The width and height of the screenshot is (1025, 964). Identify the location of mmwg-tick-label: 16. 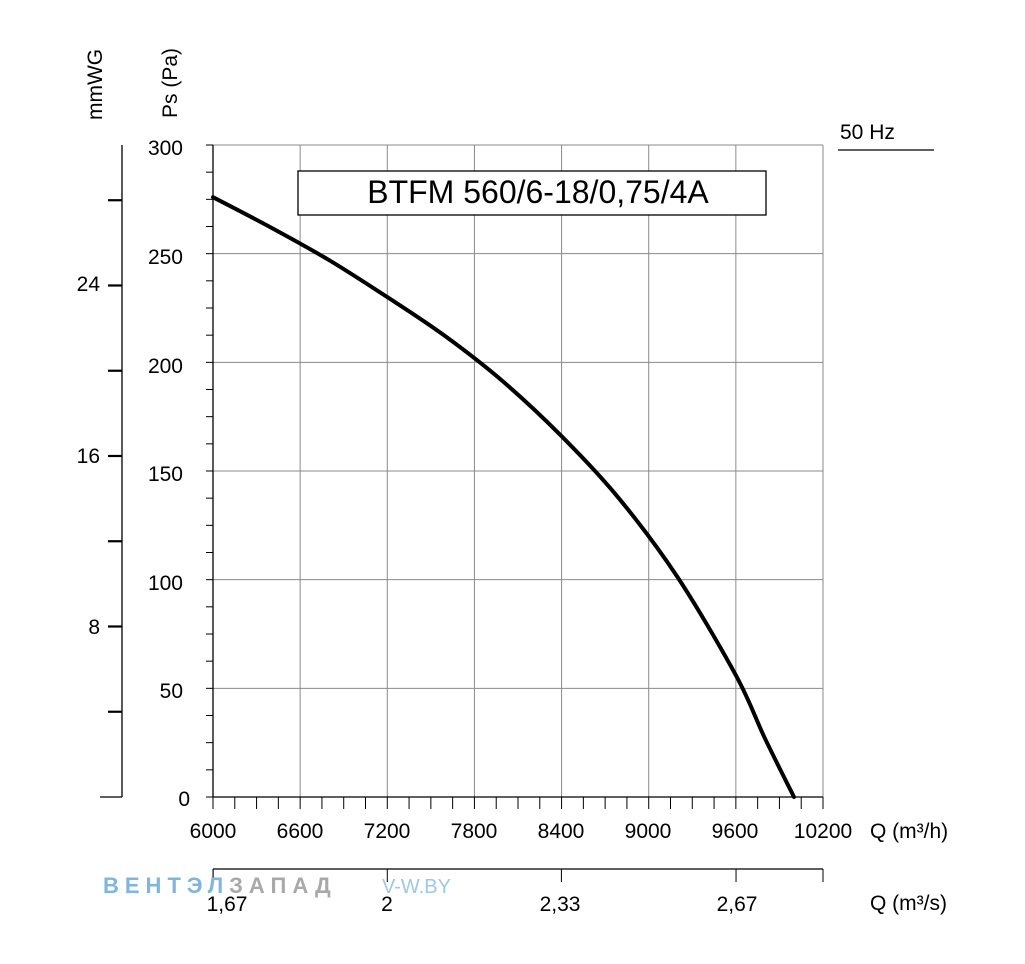
(88, 456).